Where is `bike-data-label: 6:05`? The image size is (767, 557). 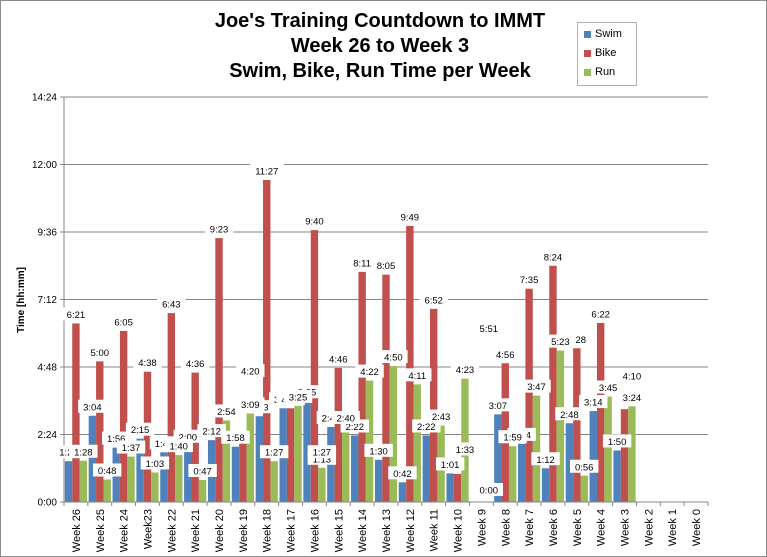
bike-data-label: 6:05 is located at coordinates (123, 322).